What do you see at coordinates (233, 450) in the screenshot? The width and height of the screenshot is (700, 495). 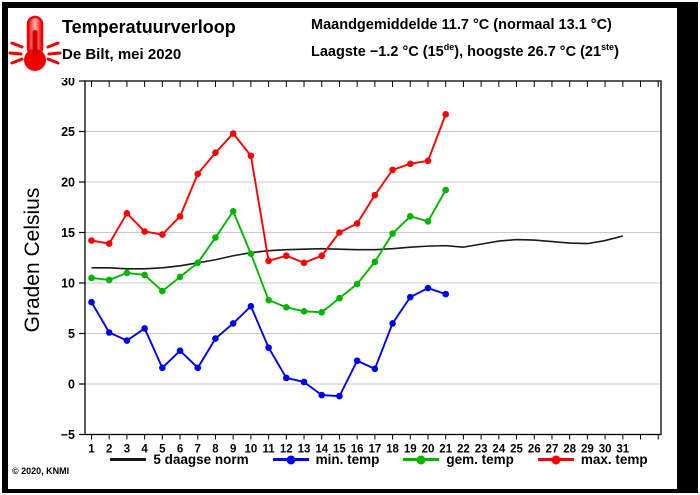 I see `x-tick-label: 9` at bounding box center [233, 450].